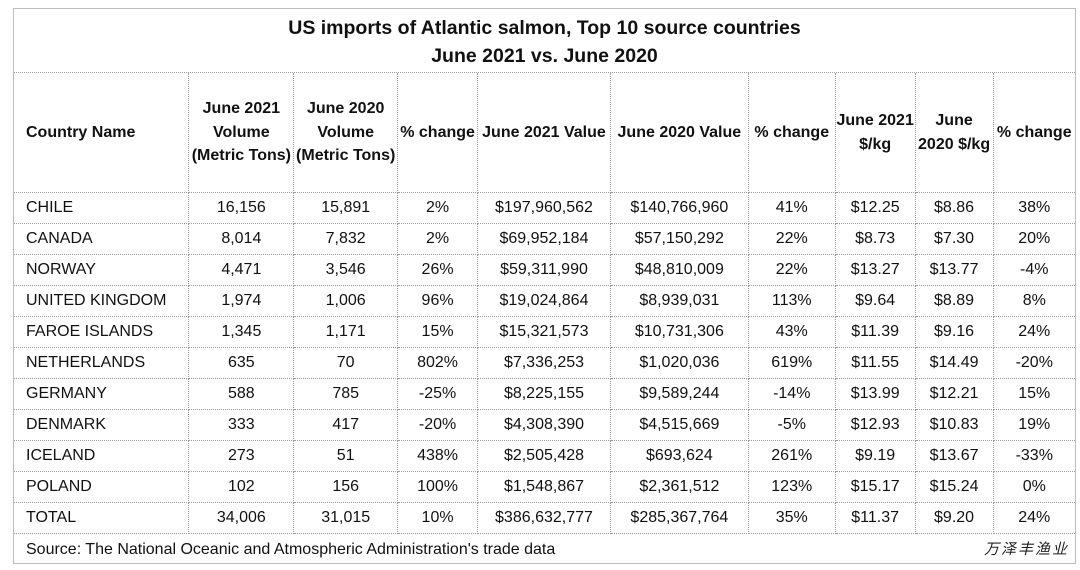 The width and height of the screenshot is (1080, 570). Describe the element at coordinates (954, 518) in the screenshot. I see `cell-price-2020: $9.20` at that location.